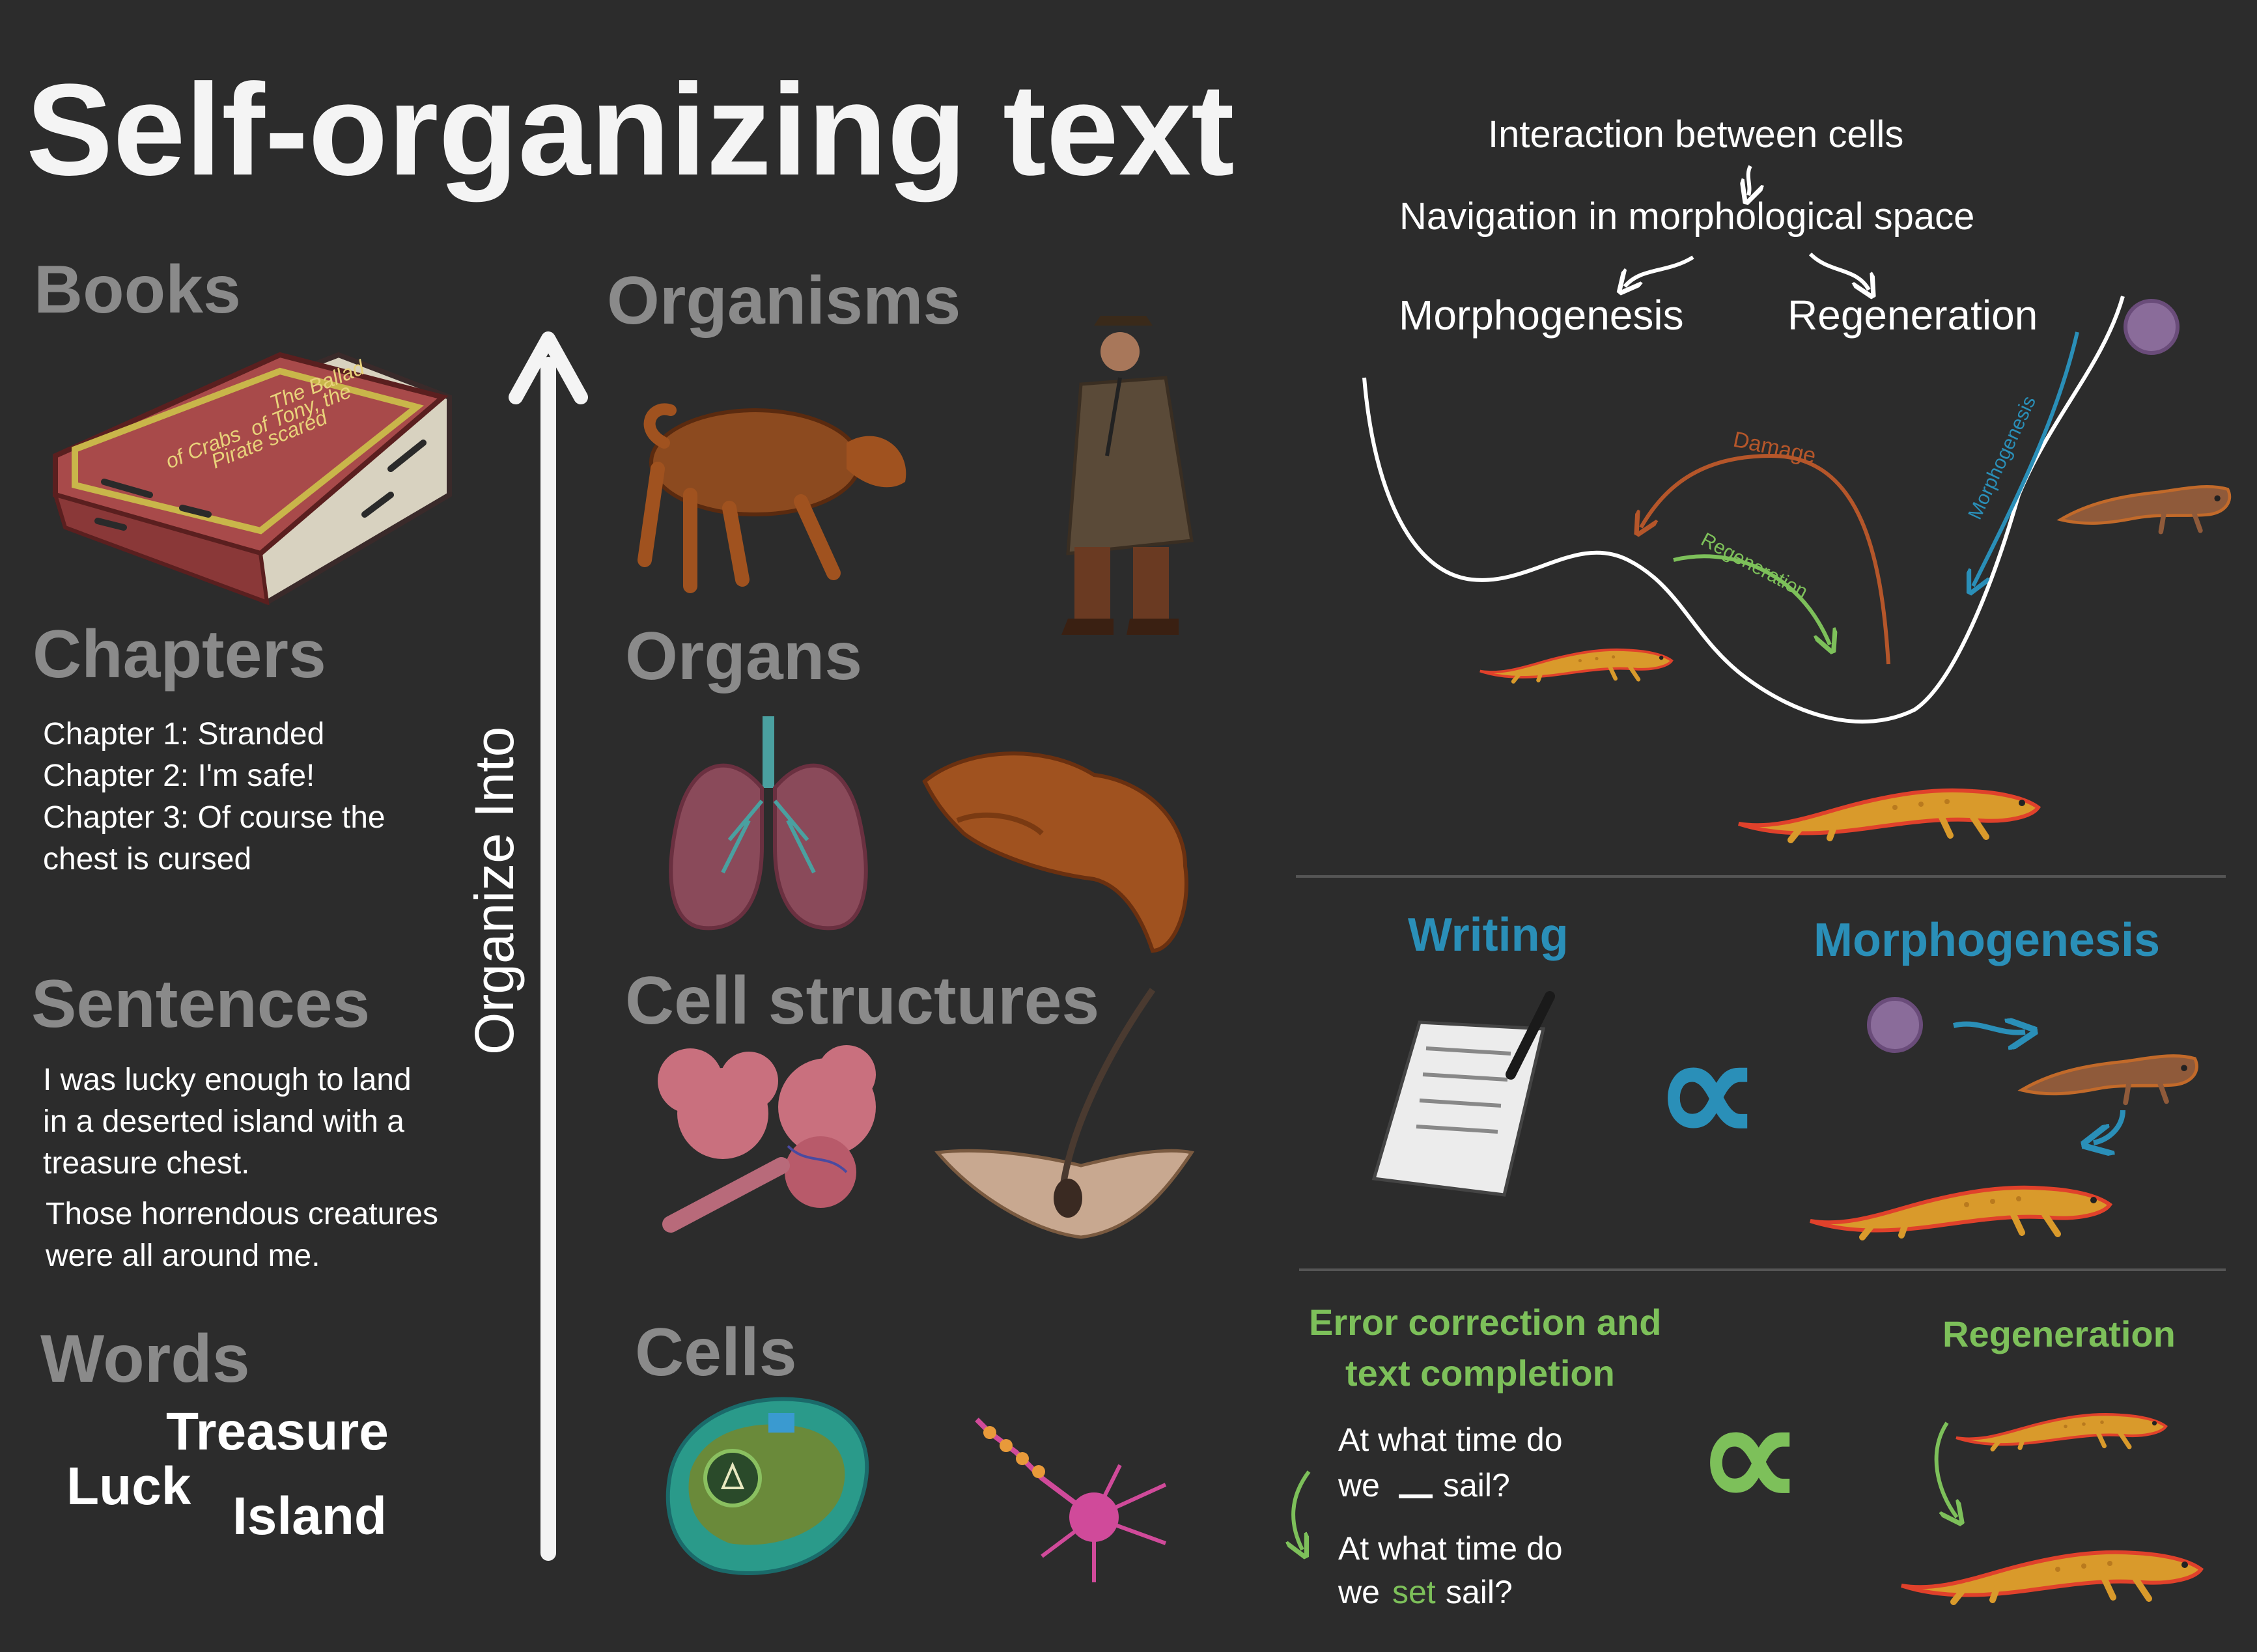  Describe the element at coordinates (2002, 458) in the screenshot. I see `label-morphogenesis-landscape: Morphogenesis` at that location.